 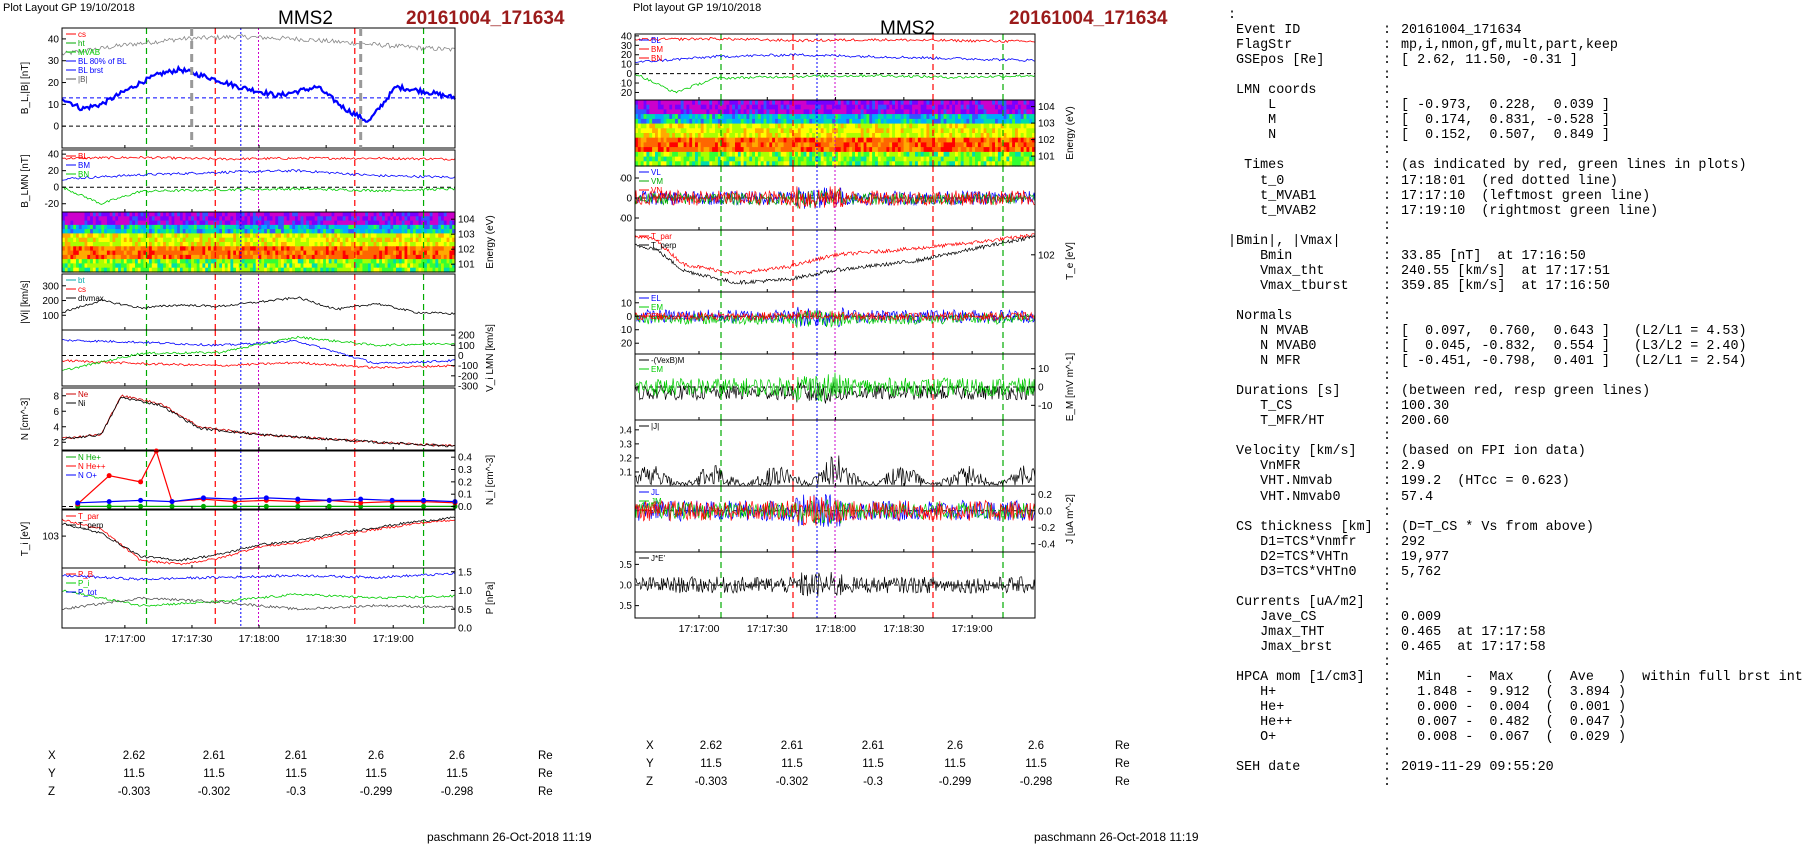 I want to click on summary-row: Normals:, so click(x=1515, y=316).